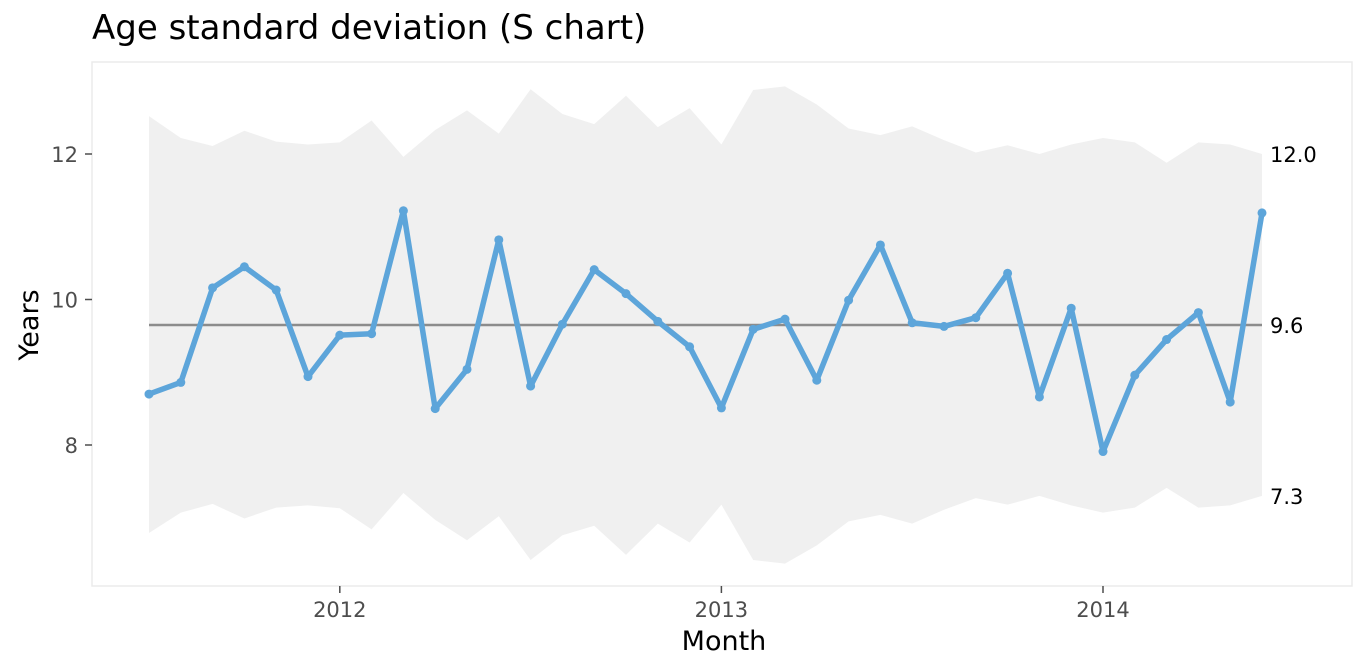  Describe the element at coordinates (724, 641) in the screenshot. I see `x-axis-title: Month` at that location.